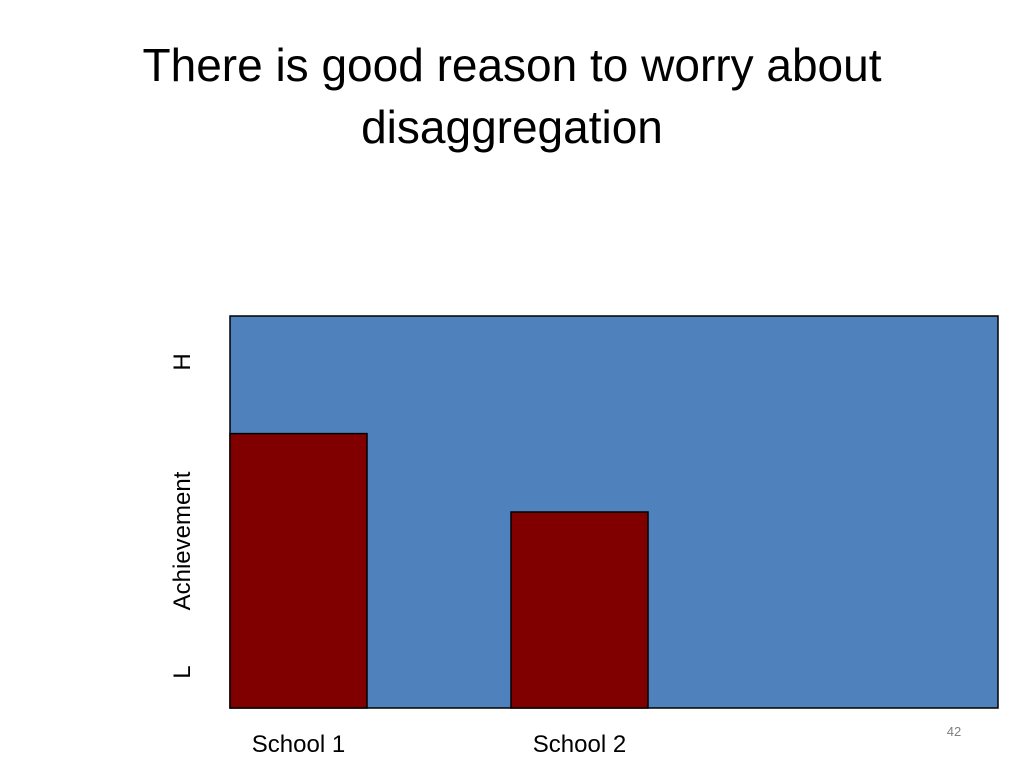 The width and height of the screenshot is (1024, 768). What do you see at coordinates (182, 671) in the screenshot?
I see `y-axis-low-label: L` at bounding box center [182, 671].